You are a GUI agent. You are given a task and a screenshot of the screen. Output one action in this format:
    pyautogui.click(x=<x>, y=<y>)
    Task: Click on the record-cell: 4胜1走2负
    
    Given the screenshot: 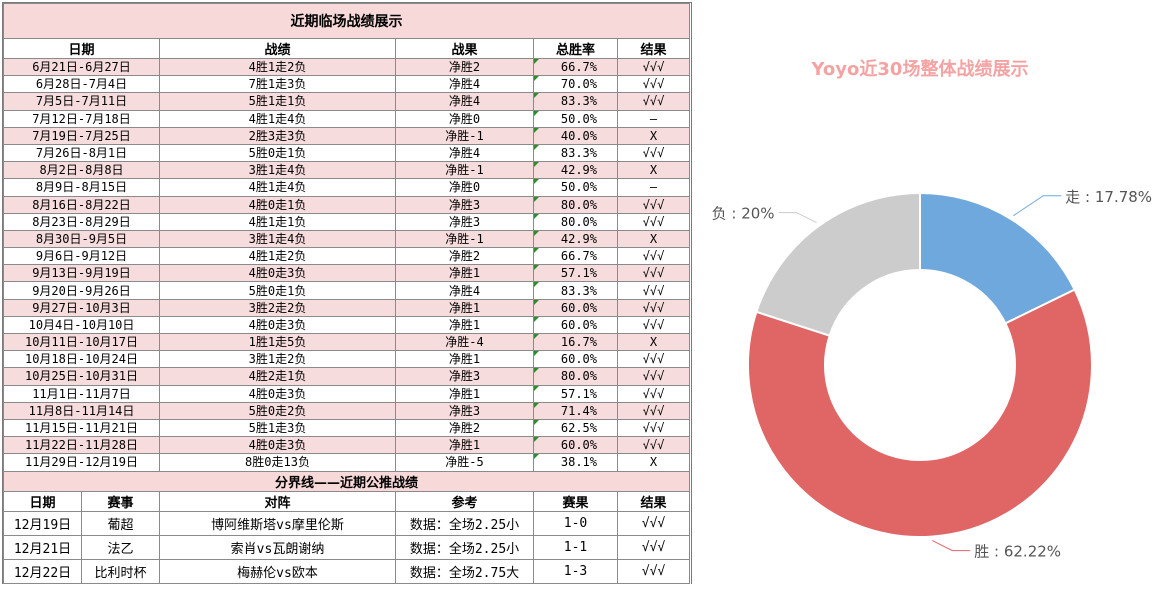 What is the action you would take?
    pyautogui.click(x=277, y=67)
    